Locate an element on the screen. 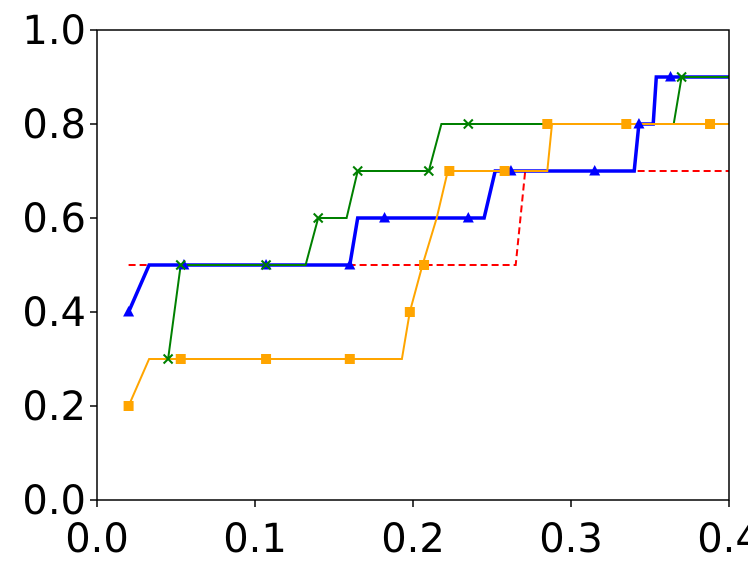  x-tick-label-2: 0.2 is located at coordinates (413, 539).